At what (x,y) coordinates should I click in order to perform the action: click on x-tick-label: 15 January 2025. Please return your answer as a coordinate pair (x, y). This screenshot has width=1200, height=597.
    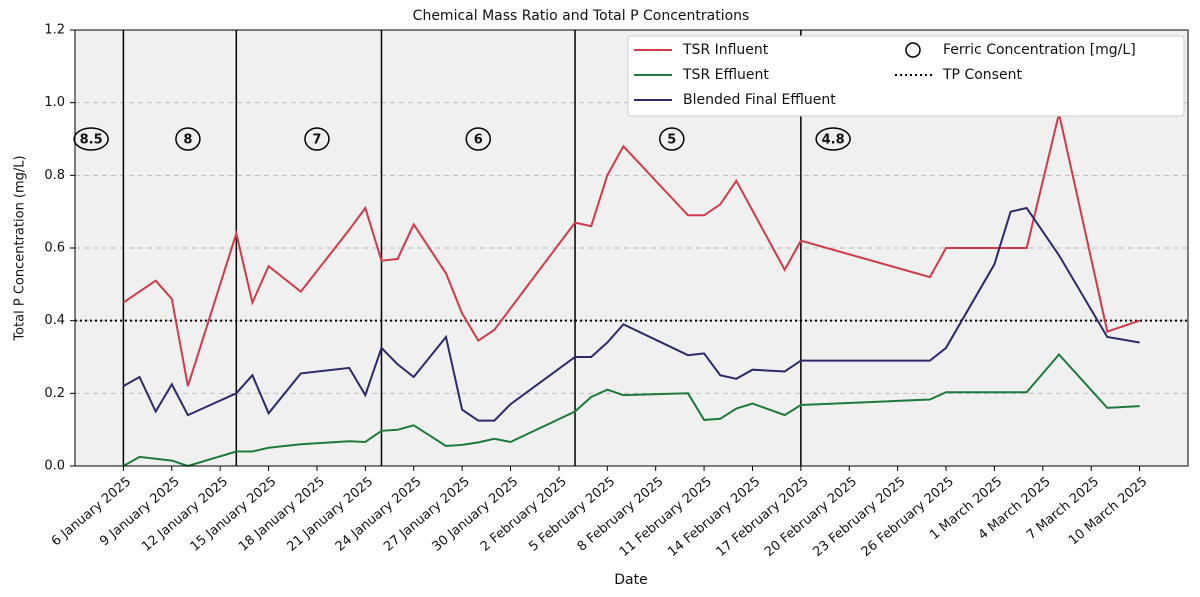
    Looking at the image, I should click on (234, 514).